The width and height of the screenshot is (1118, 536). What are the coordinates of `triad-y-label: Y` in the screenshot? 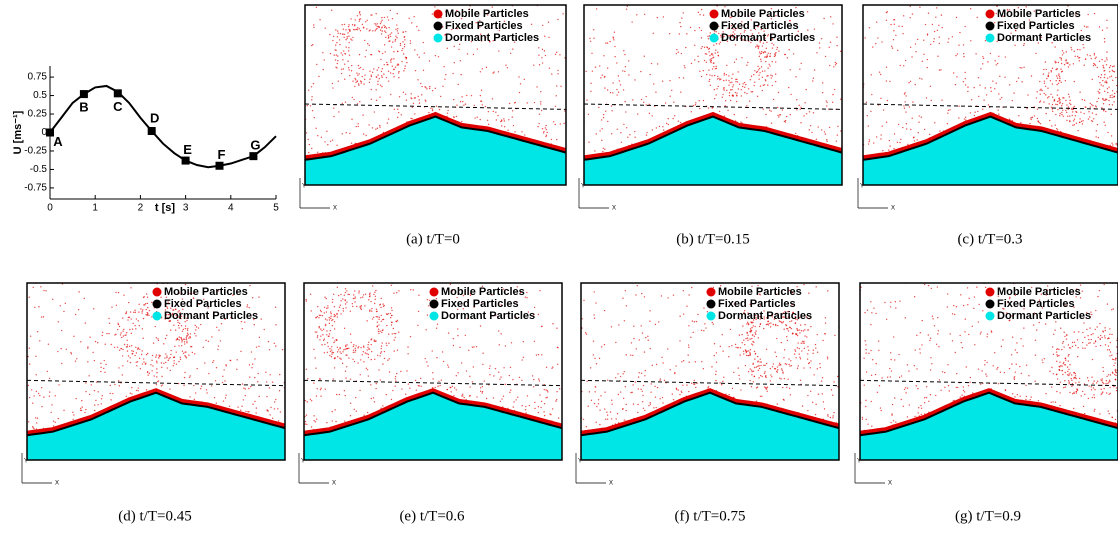 It's located at (862, 187).